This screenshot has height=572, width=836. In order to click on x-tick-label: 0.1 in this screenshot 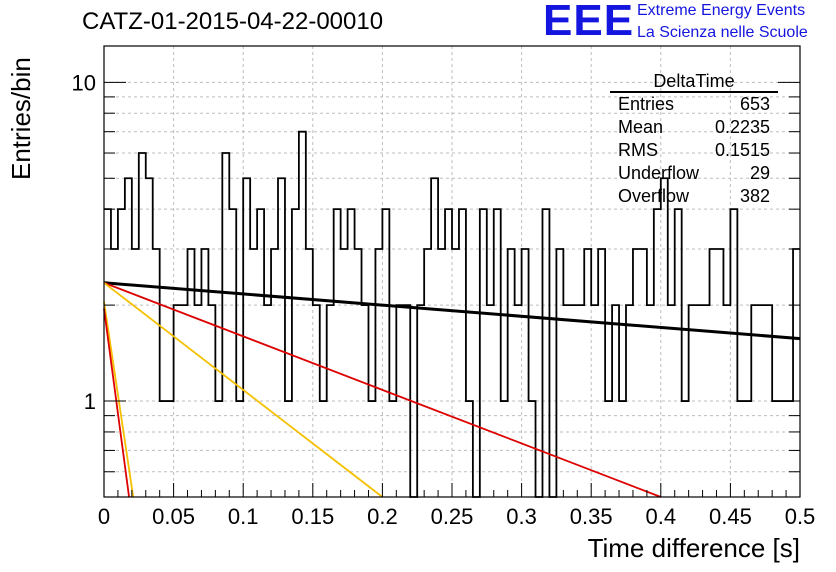, I will do `click(243, 516)`.